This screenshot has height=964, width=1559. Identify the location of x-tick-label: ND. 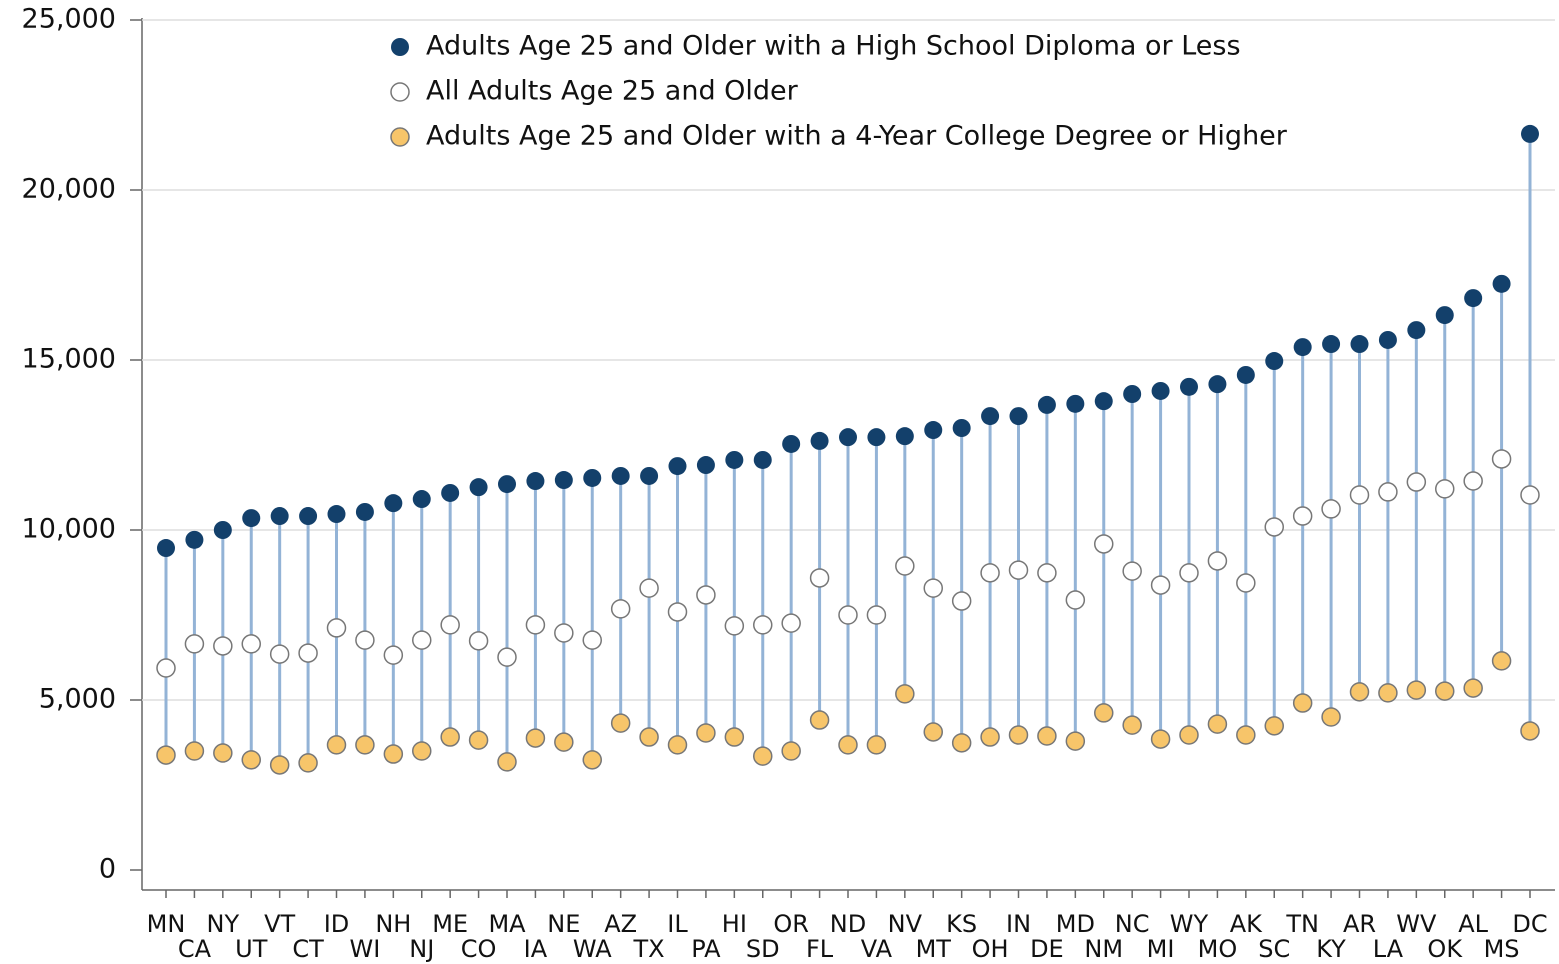
(848, 924).